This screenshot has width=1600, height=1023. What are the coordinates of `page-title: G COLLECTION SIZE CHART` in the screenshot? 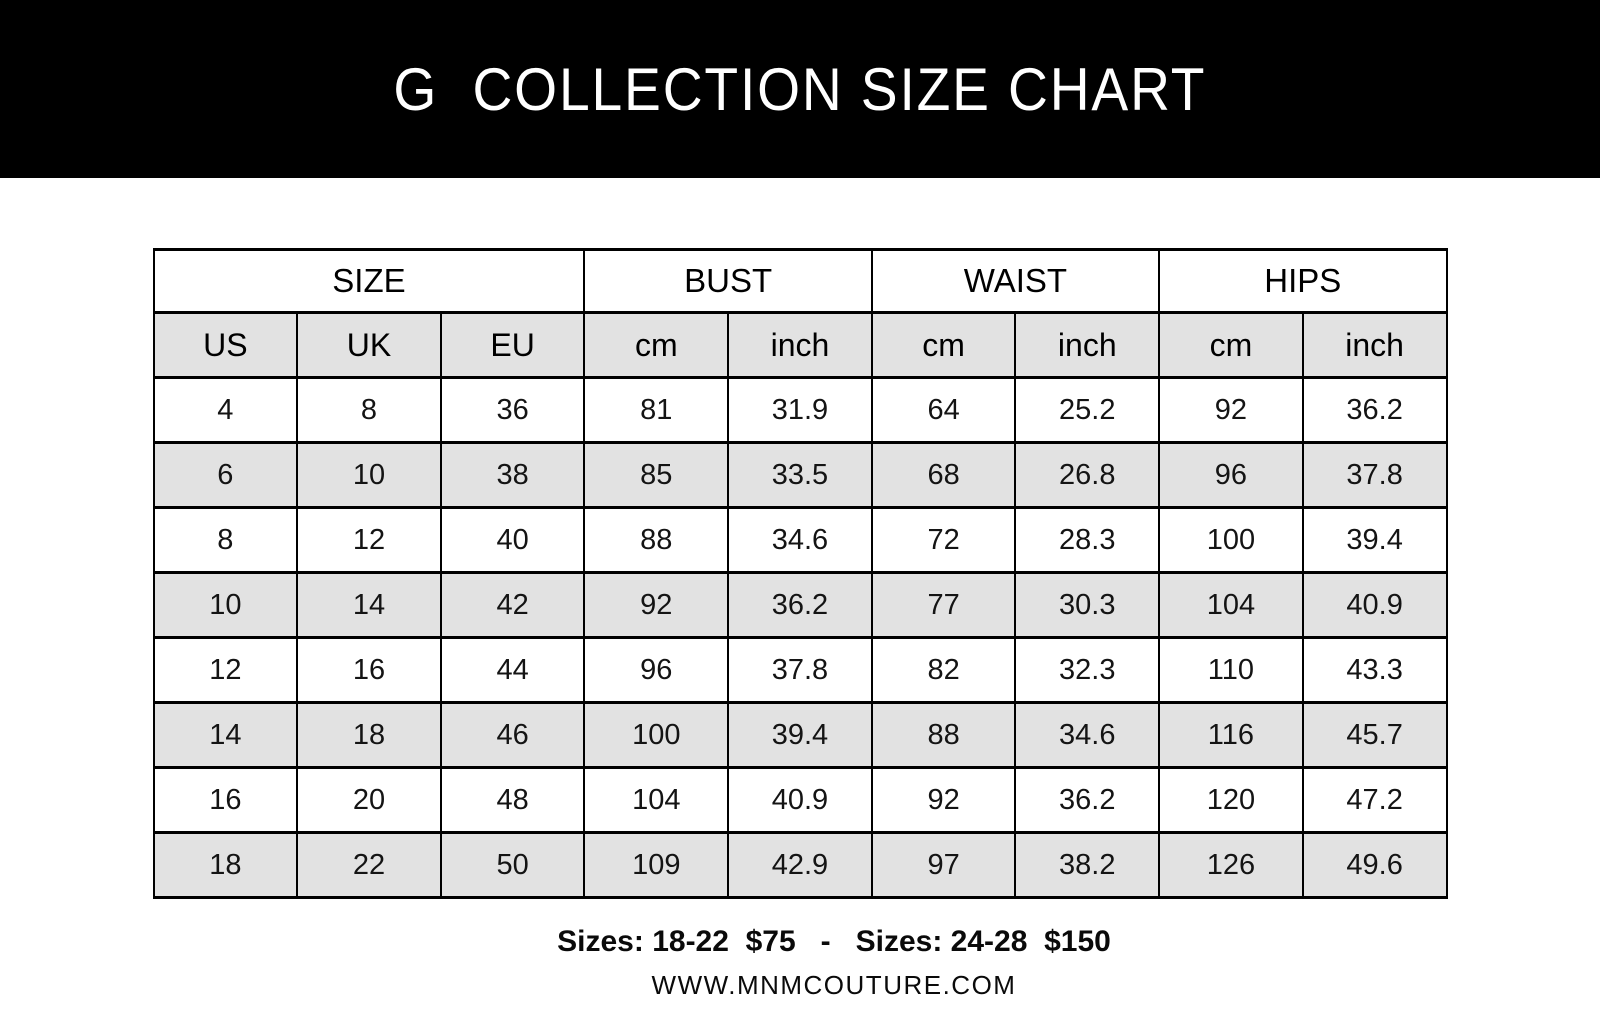 It's located at (800, 89).